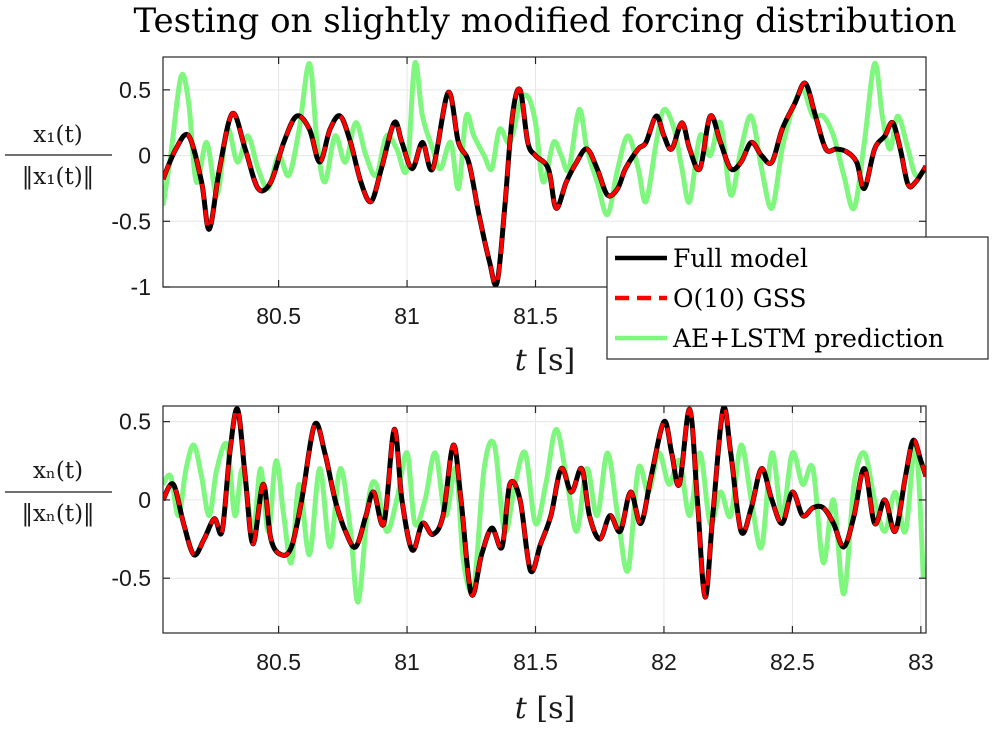 The height and width of the screenshot is (732, 996). What do you see at coordinates (792, 662) in the screenshot?
I see `x-tick-label: 82.5` at bounding box center [792, 662].